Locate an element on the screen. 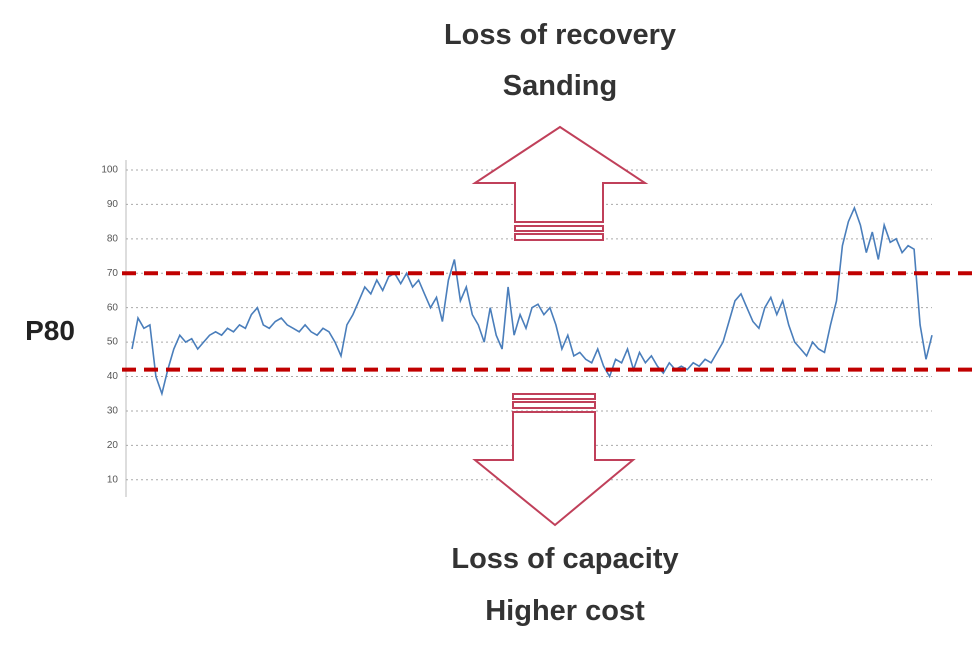 This screenshot has height=650, width=980. annotation: Higher cost is located at coordinates (565, 611).